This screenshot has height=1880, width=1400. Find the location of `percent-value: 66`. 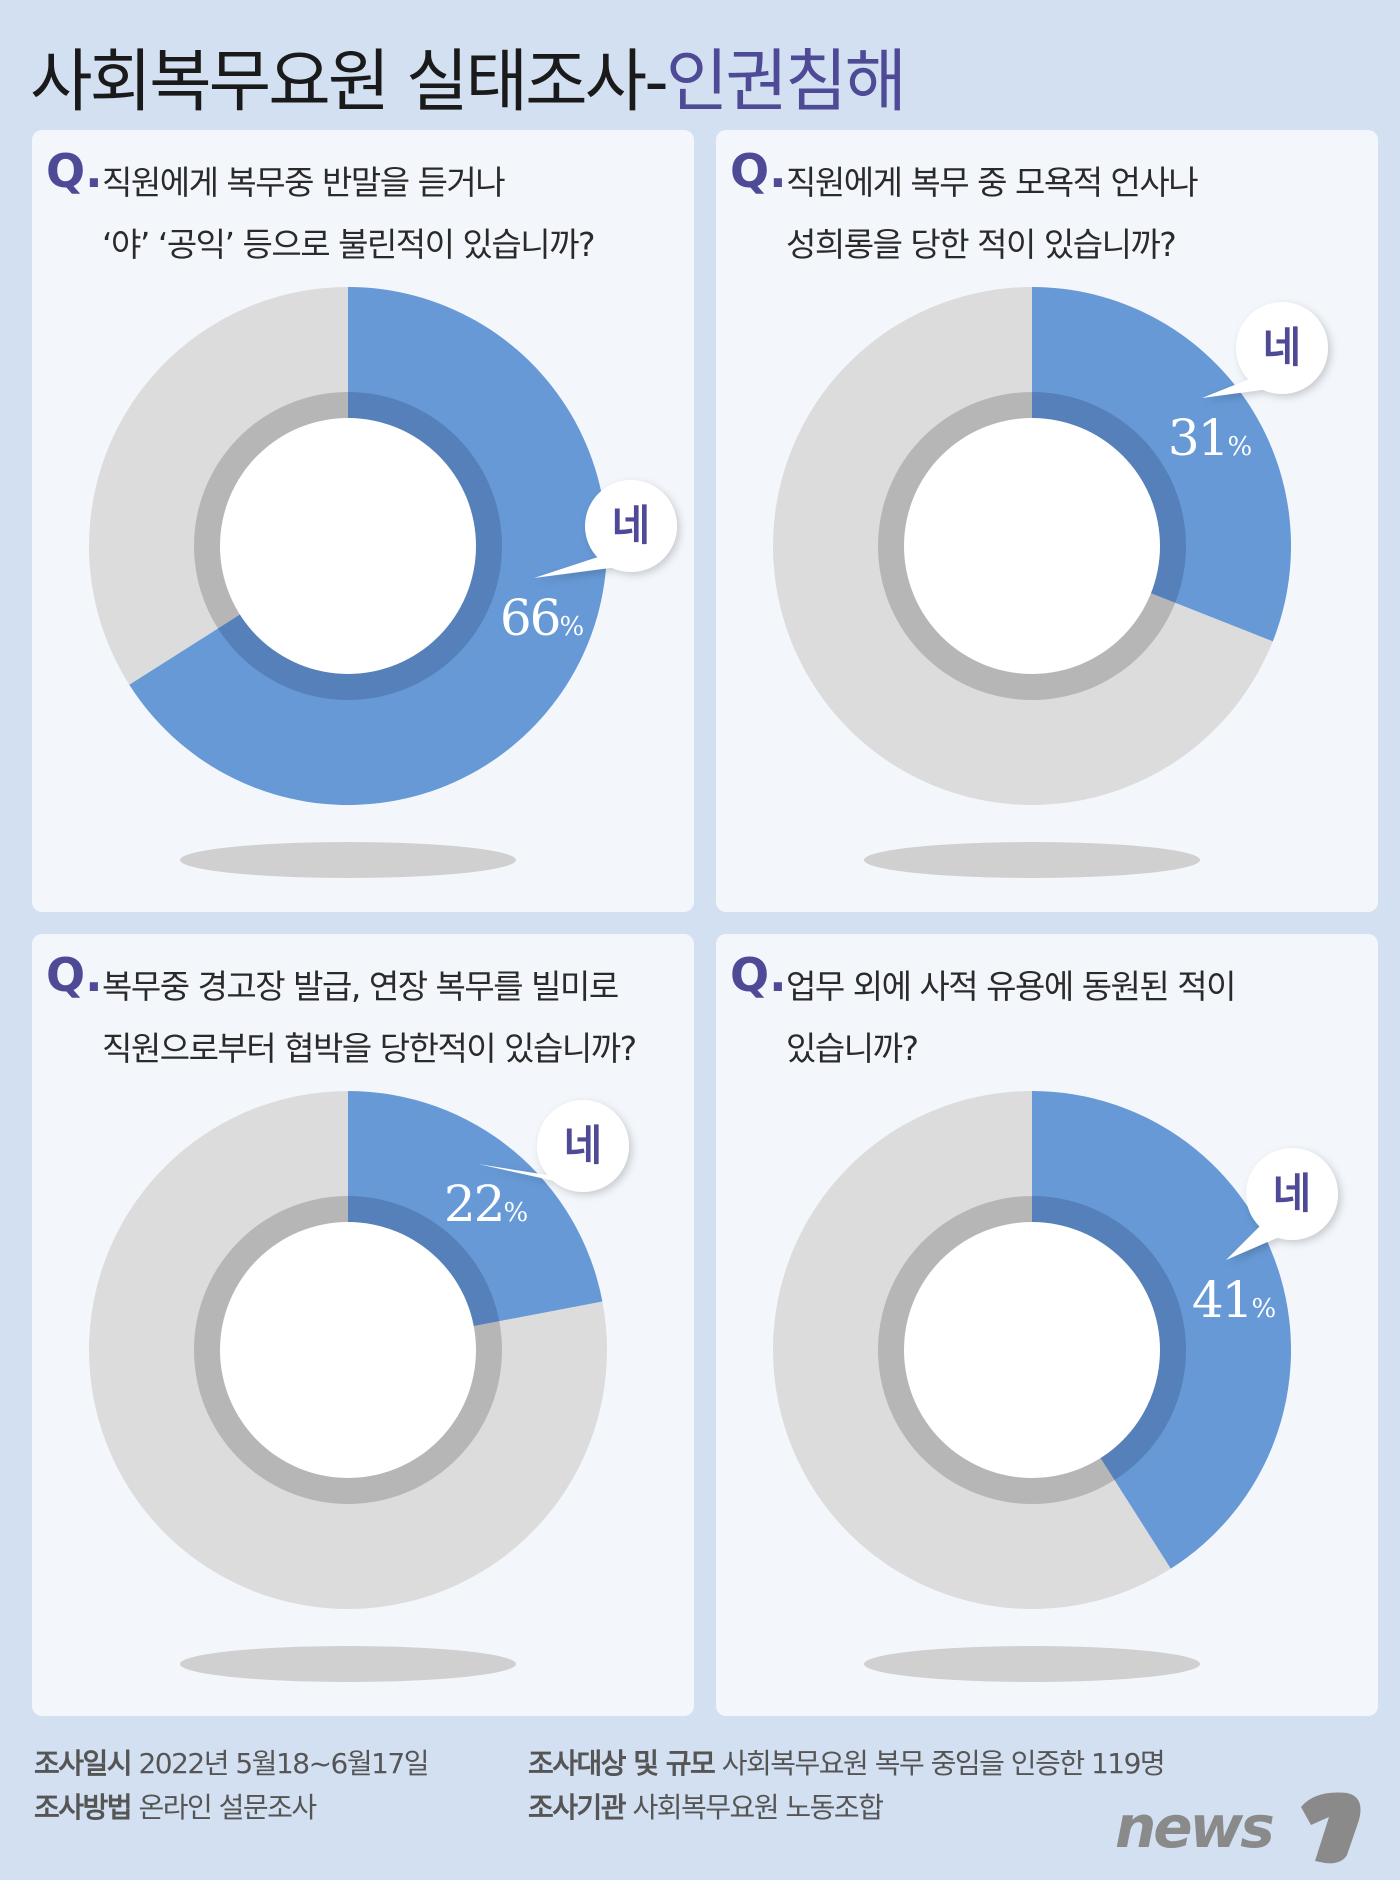

percent-value: 66 is located at coordinates (530, 618).